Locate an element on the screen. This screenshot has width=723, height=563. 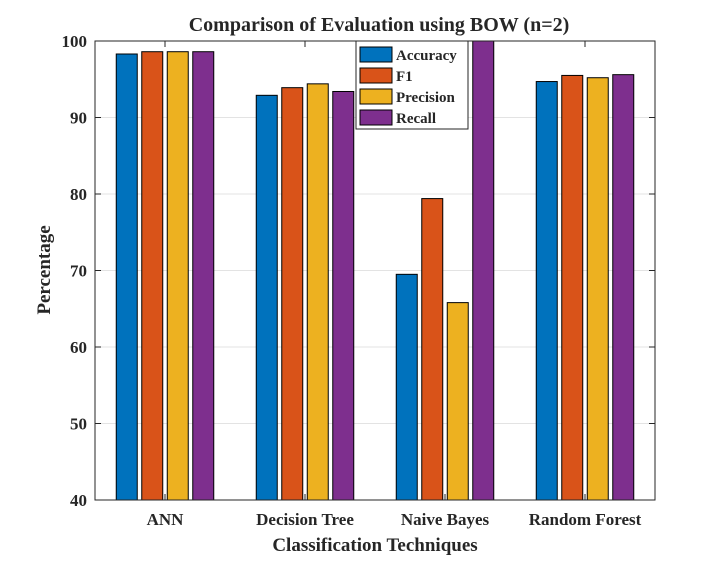
y-axis-label: Percentage is located at coordinates (44, 269).